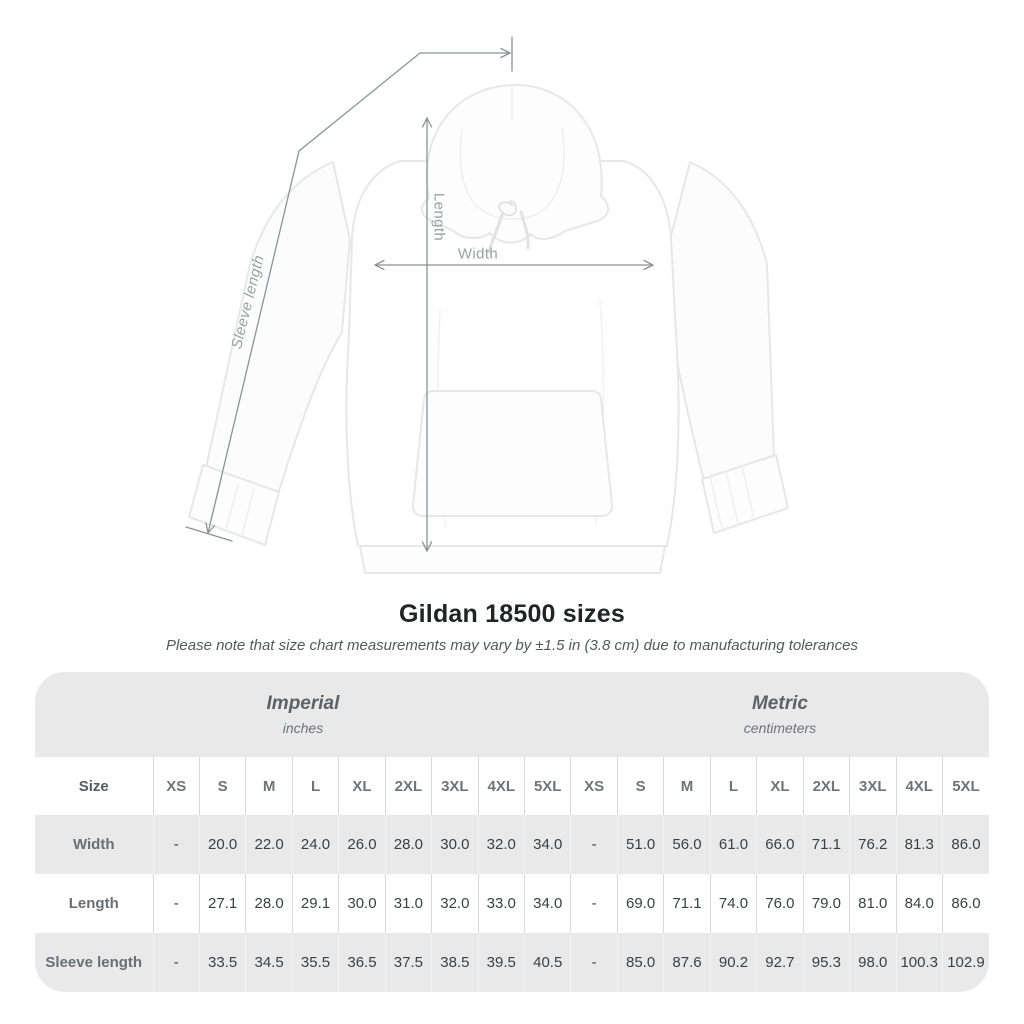 This screenshot has width=1024, height=1024. Describe the element at coordinates (687, 786) in the screenshot. I see `size-header-metric-m: M` at that location.